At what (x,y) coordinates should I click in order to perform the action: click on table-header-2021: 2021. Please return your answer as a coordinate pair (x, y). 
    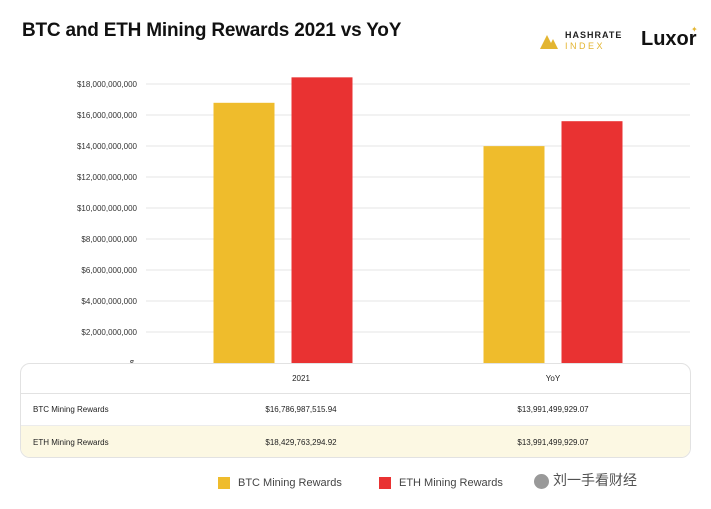
    Looking at the image, I should click on (301, 378).